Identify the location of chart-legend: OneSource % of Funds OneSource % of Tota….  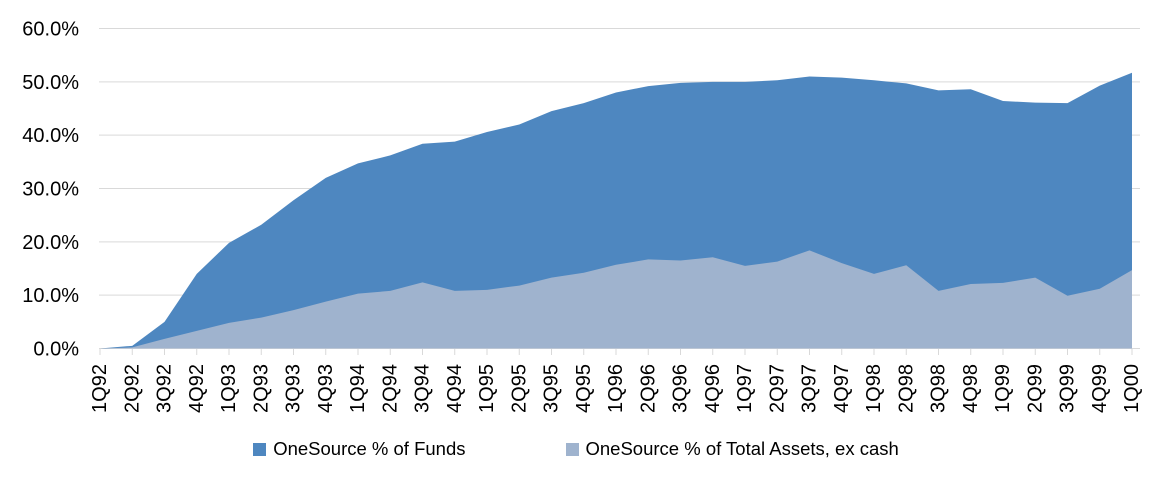
(576, 449).